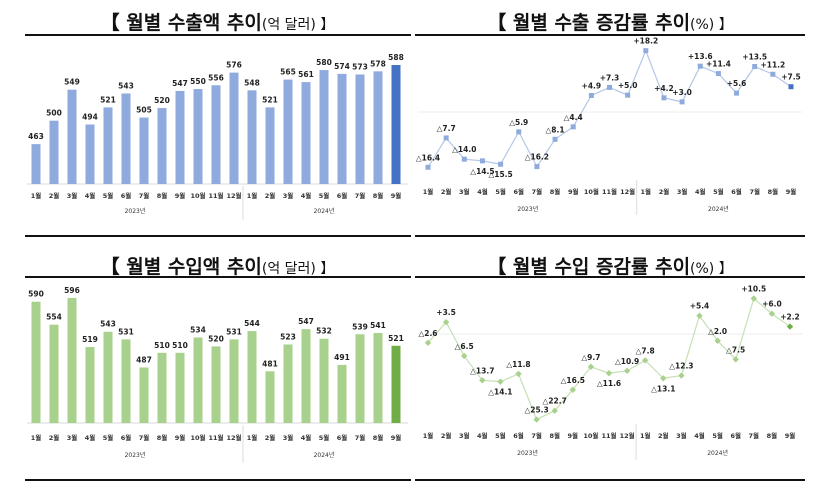 Image resolution: width=837 pixels, height=490 pixels. What do you see at coordinates (589, 267) in the screenshot?
I see `title-text: 【 월별 수입 증감률 추이` at bounding box center [589, 267].